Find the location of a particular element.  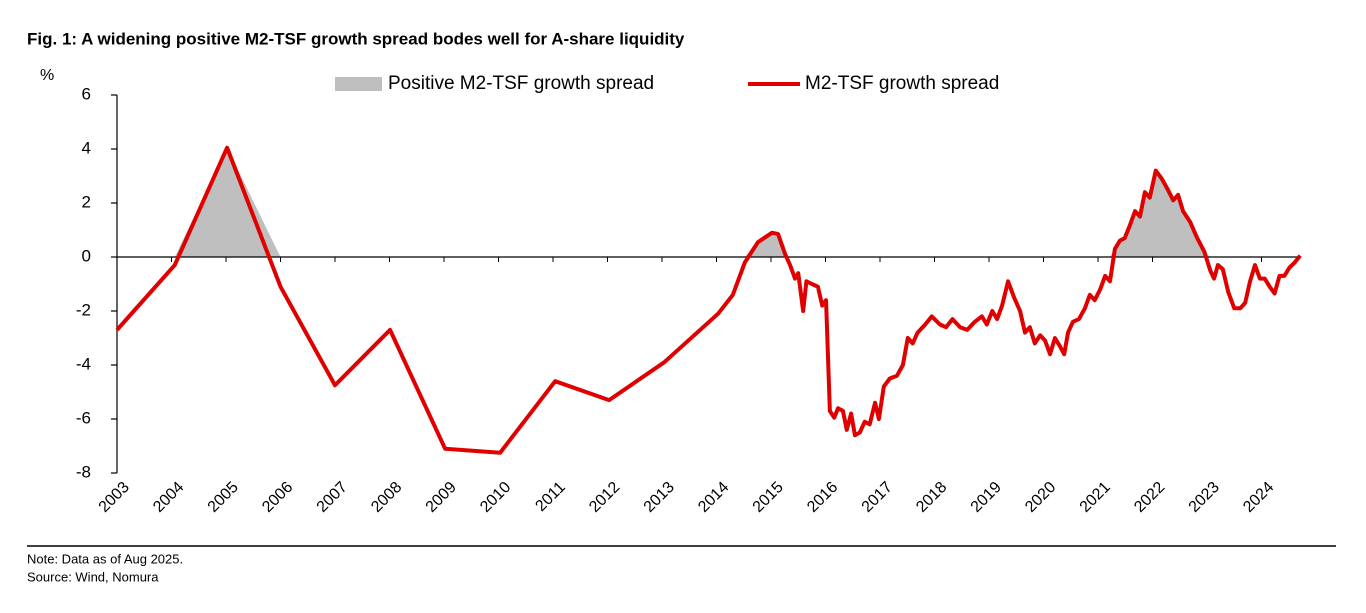

y-tick-label: 6 is located at coordinates (86, 93).